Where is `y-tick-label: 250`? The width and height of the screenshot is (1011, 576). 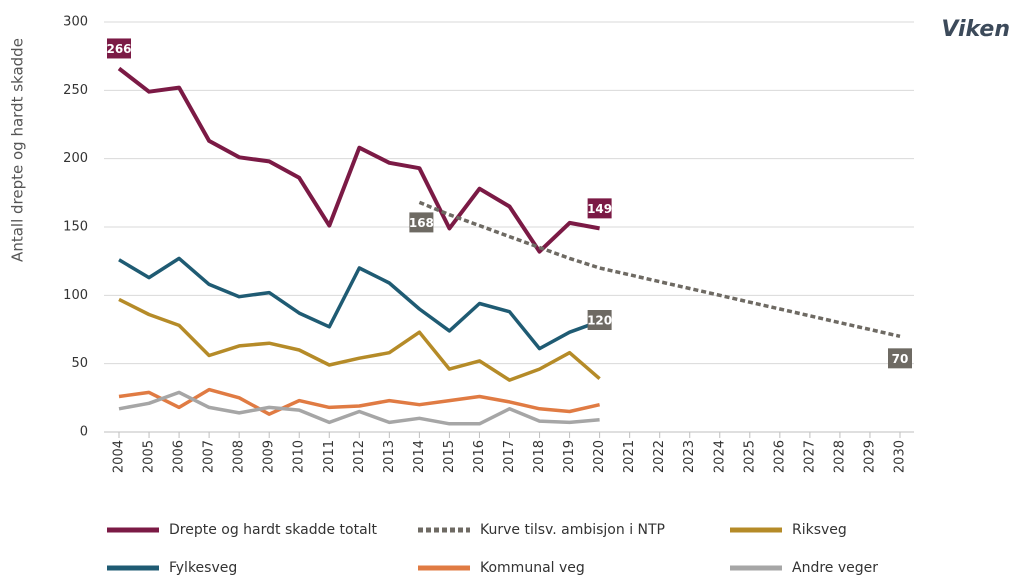 y-tick-label: 250 is located at coordinates (75, 90).